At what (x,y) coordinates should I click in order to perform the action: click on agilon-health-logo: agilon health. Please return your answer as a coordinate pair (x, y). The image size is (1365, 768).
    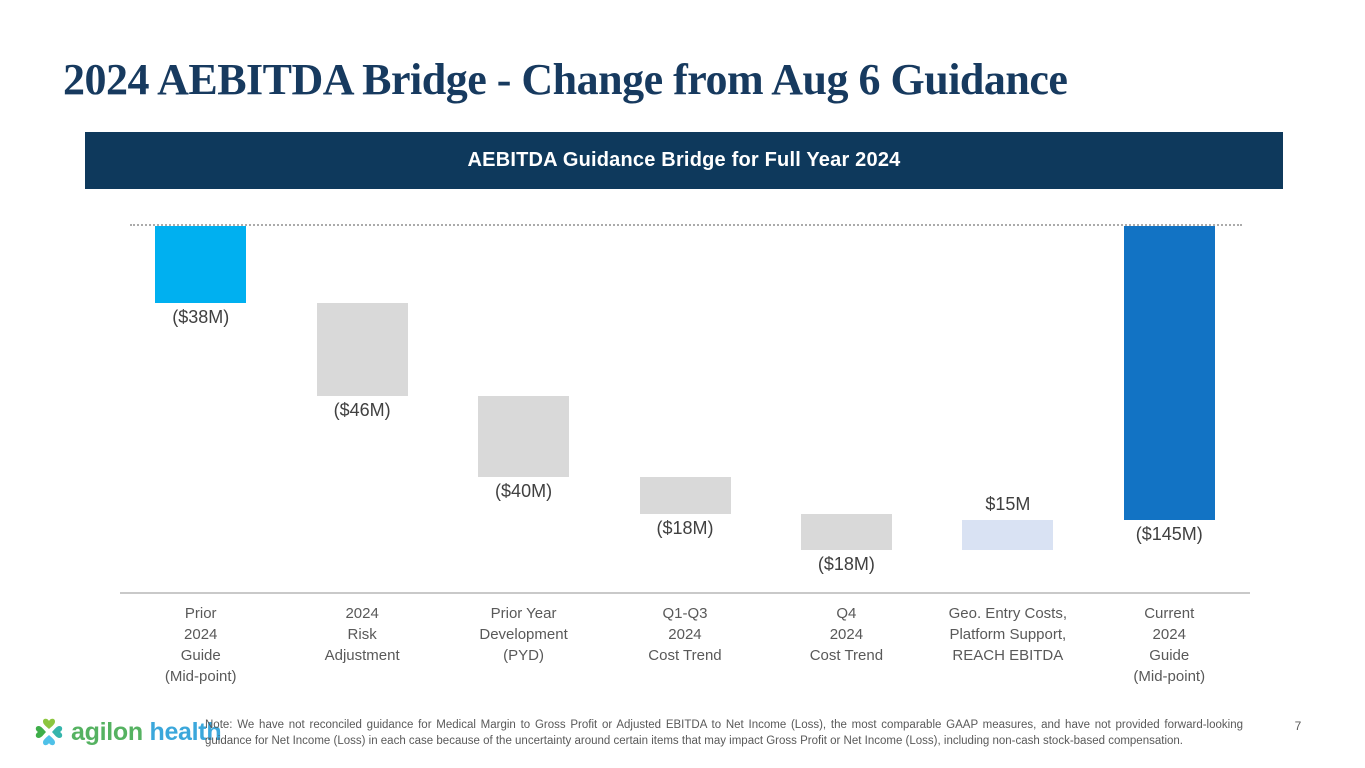
    Looking at the image, I should click on (127, 732).